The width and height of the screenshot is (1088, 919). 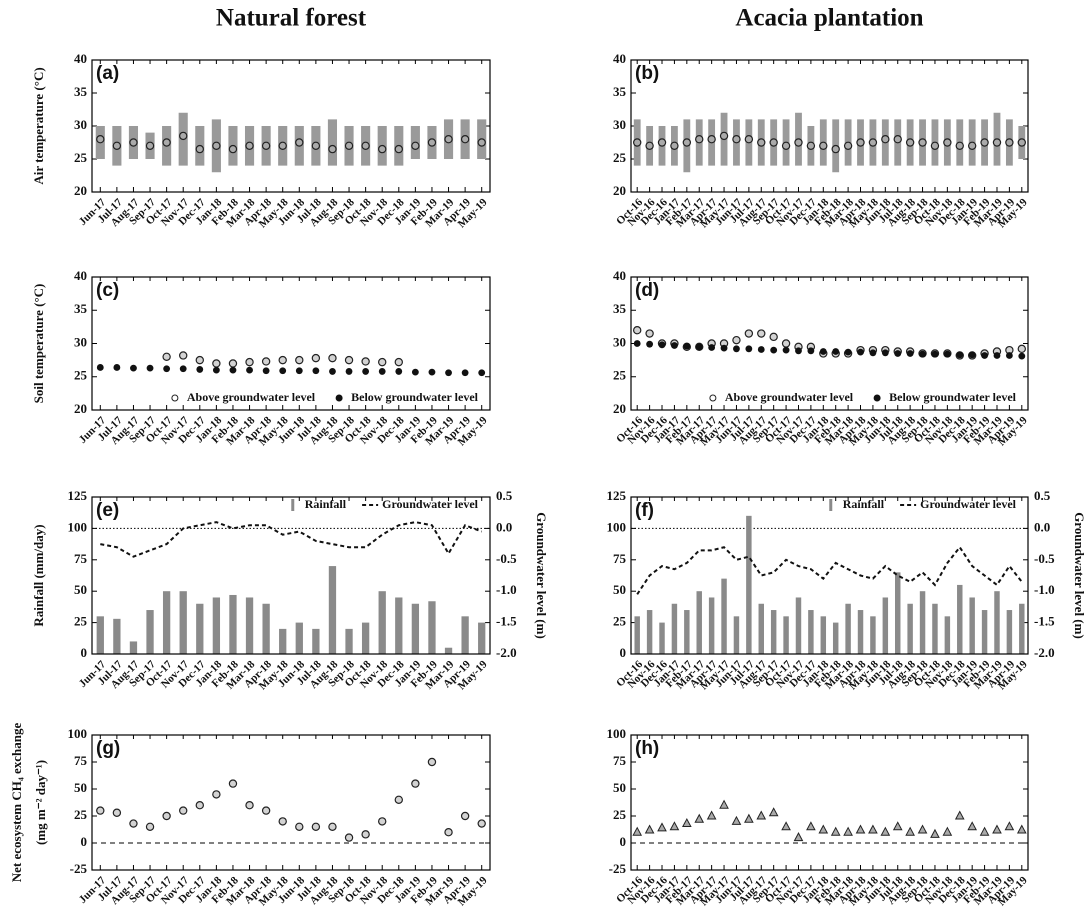 I want to click on y-tick-label: 75, so click(x=81, y=760).